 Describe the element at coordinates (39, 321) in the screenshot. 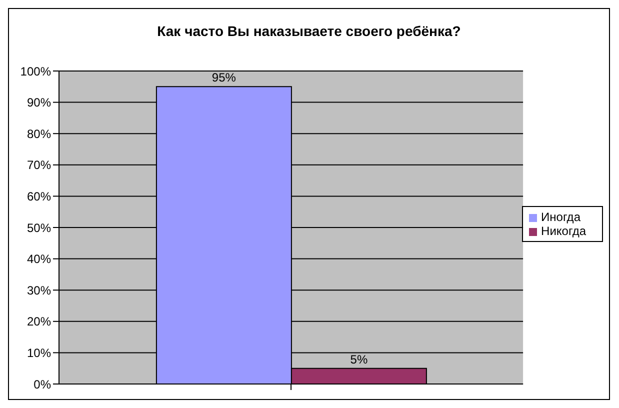

I see `y-tick-label: 20%` at that location.